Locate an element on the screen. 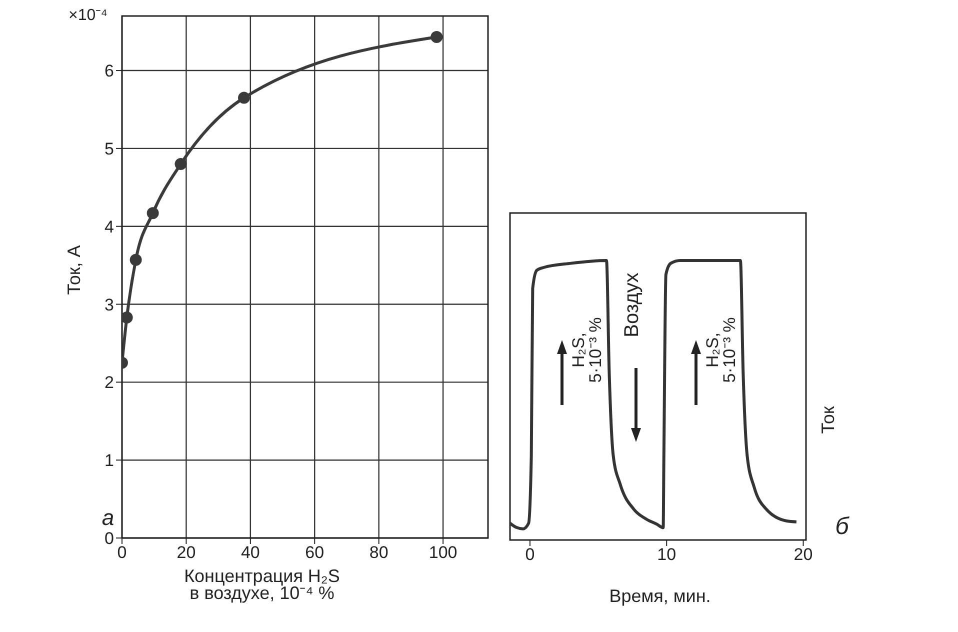 The image size is (958, 632). y-tick-label: 1 is located at coordinates (109, 460).